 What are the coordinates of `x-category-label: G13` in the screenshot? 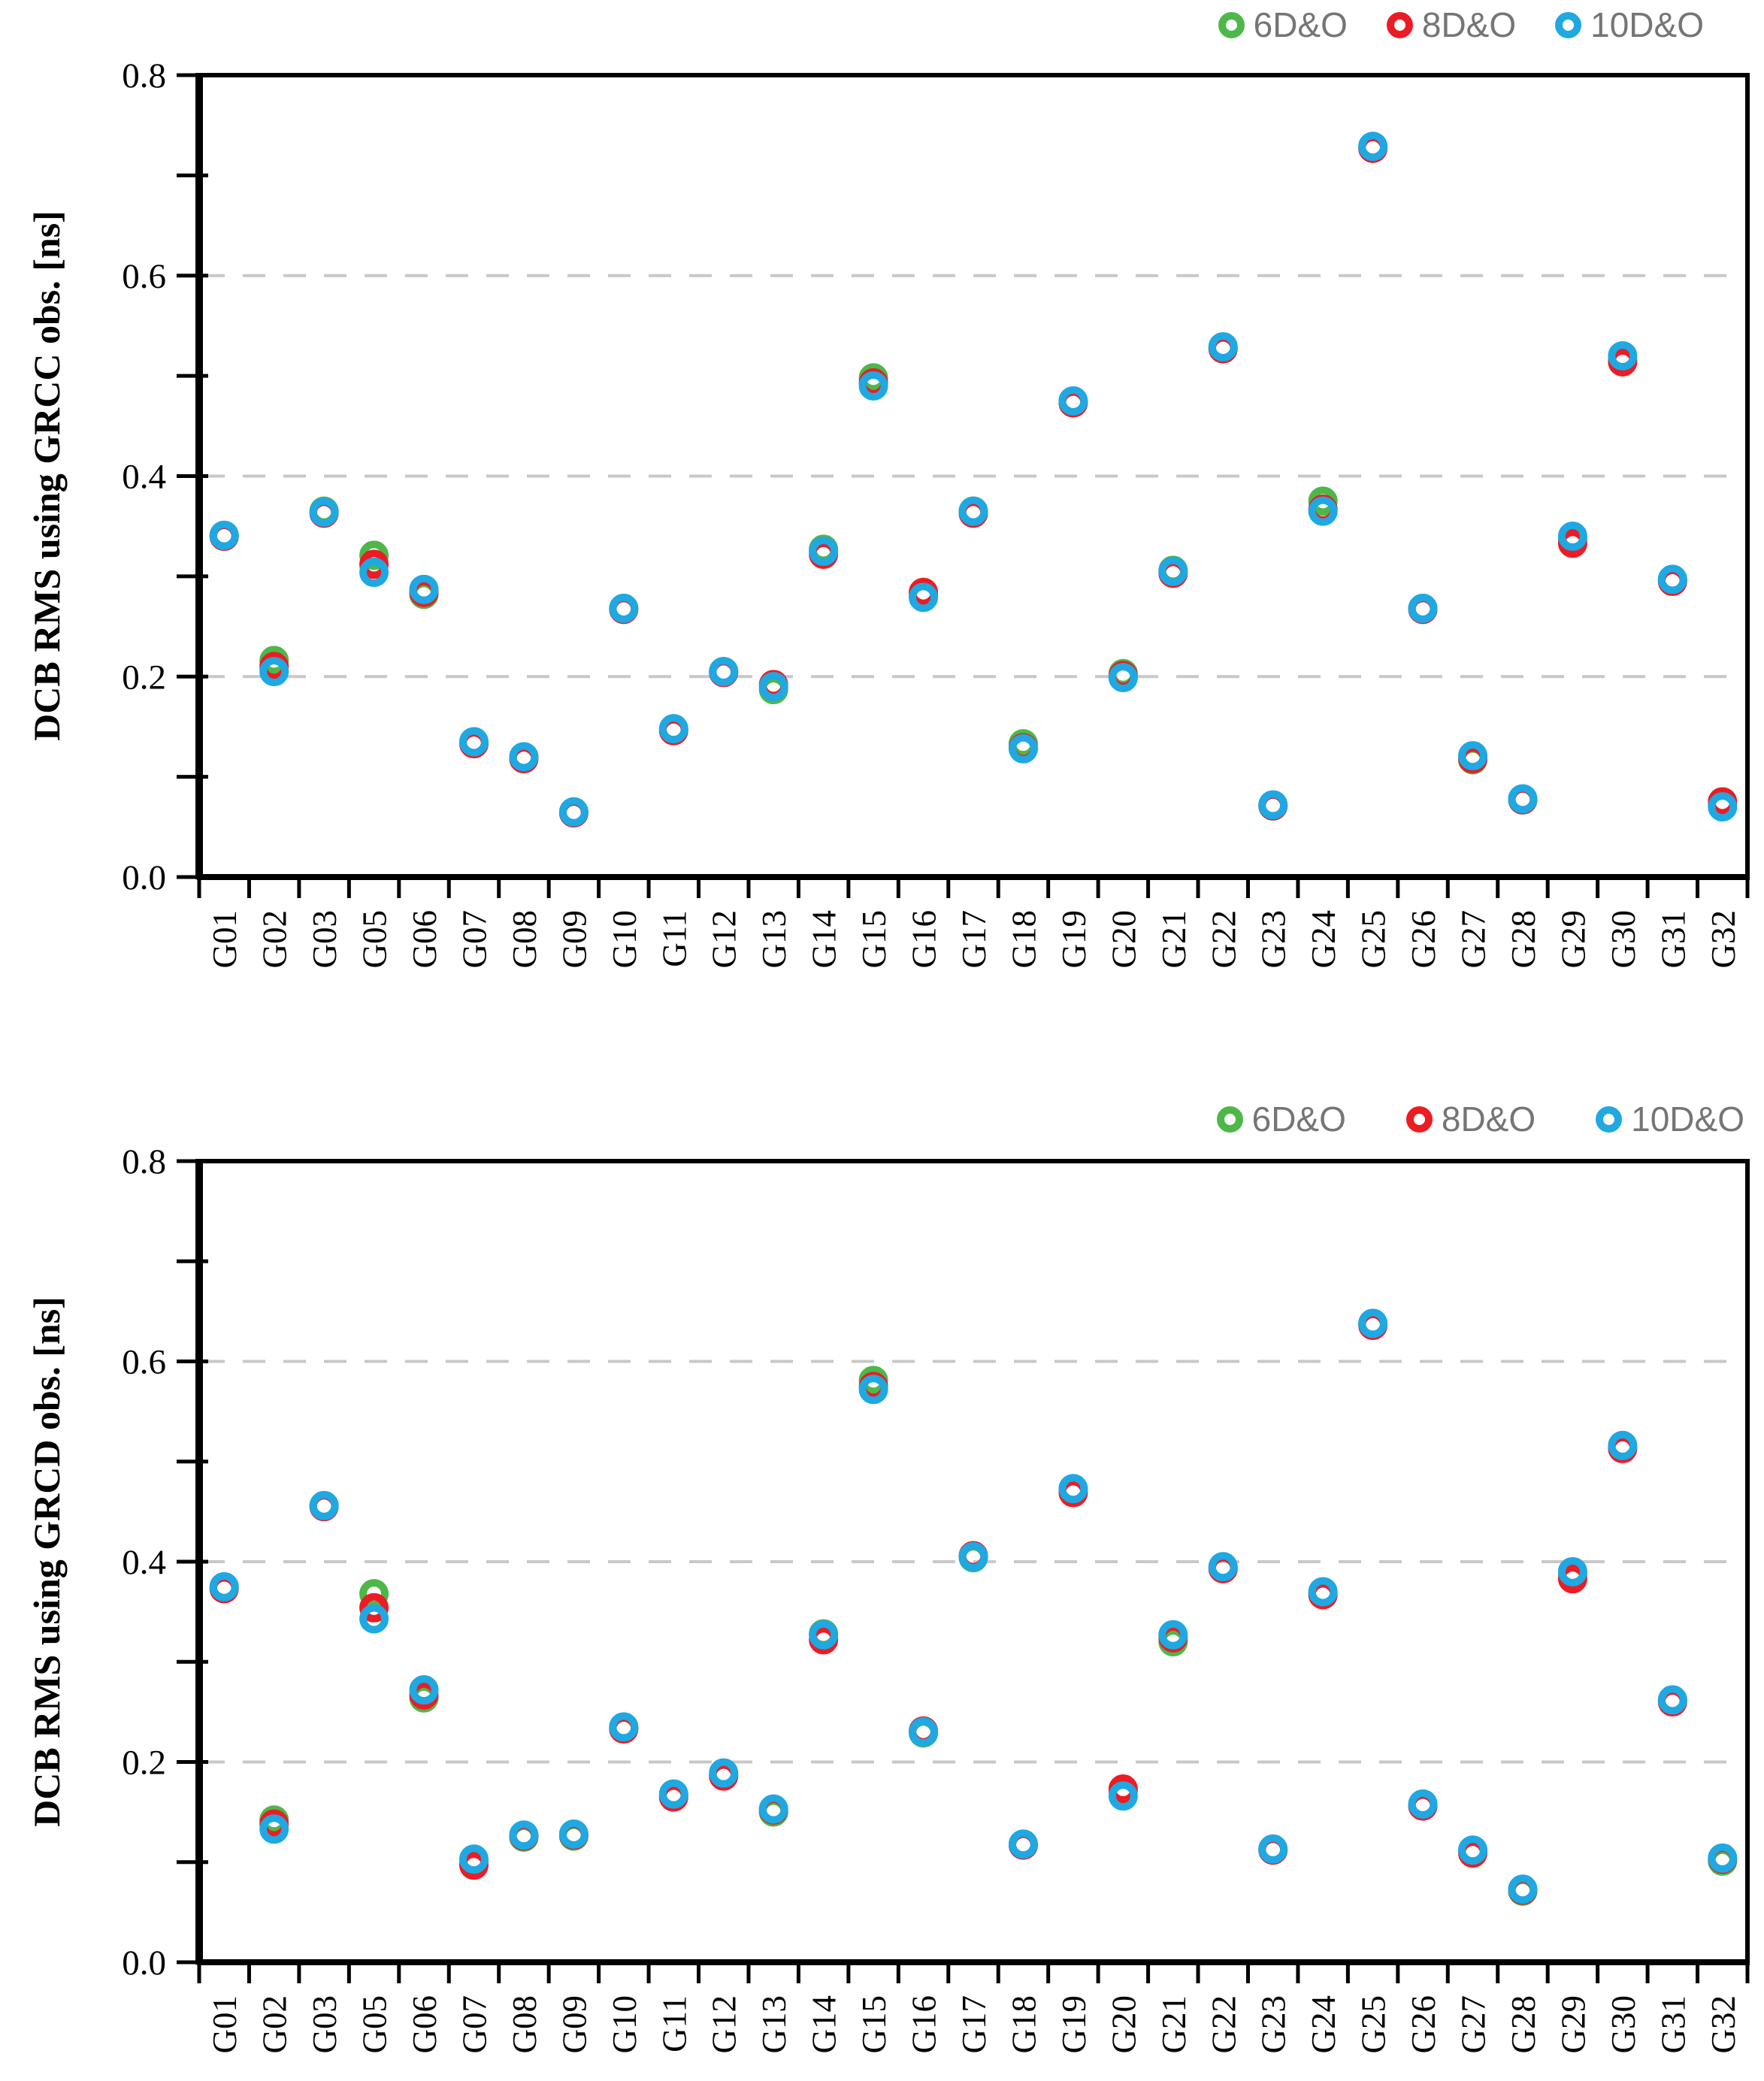 It's located at (774, 2025).